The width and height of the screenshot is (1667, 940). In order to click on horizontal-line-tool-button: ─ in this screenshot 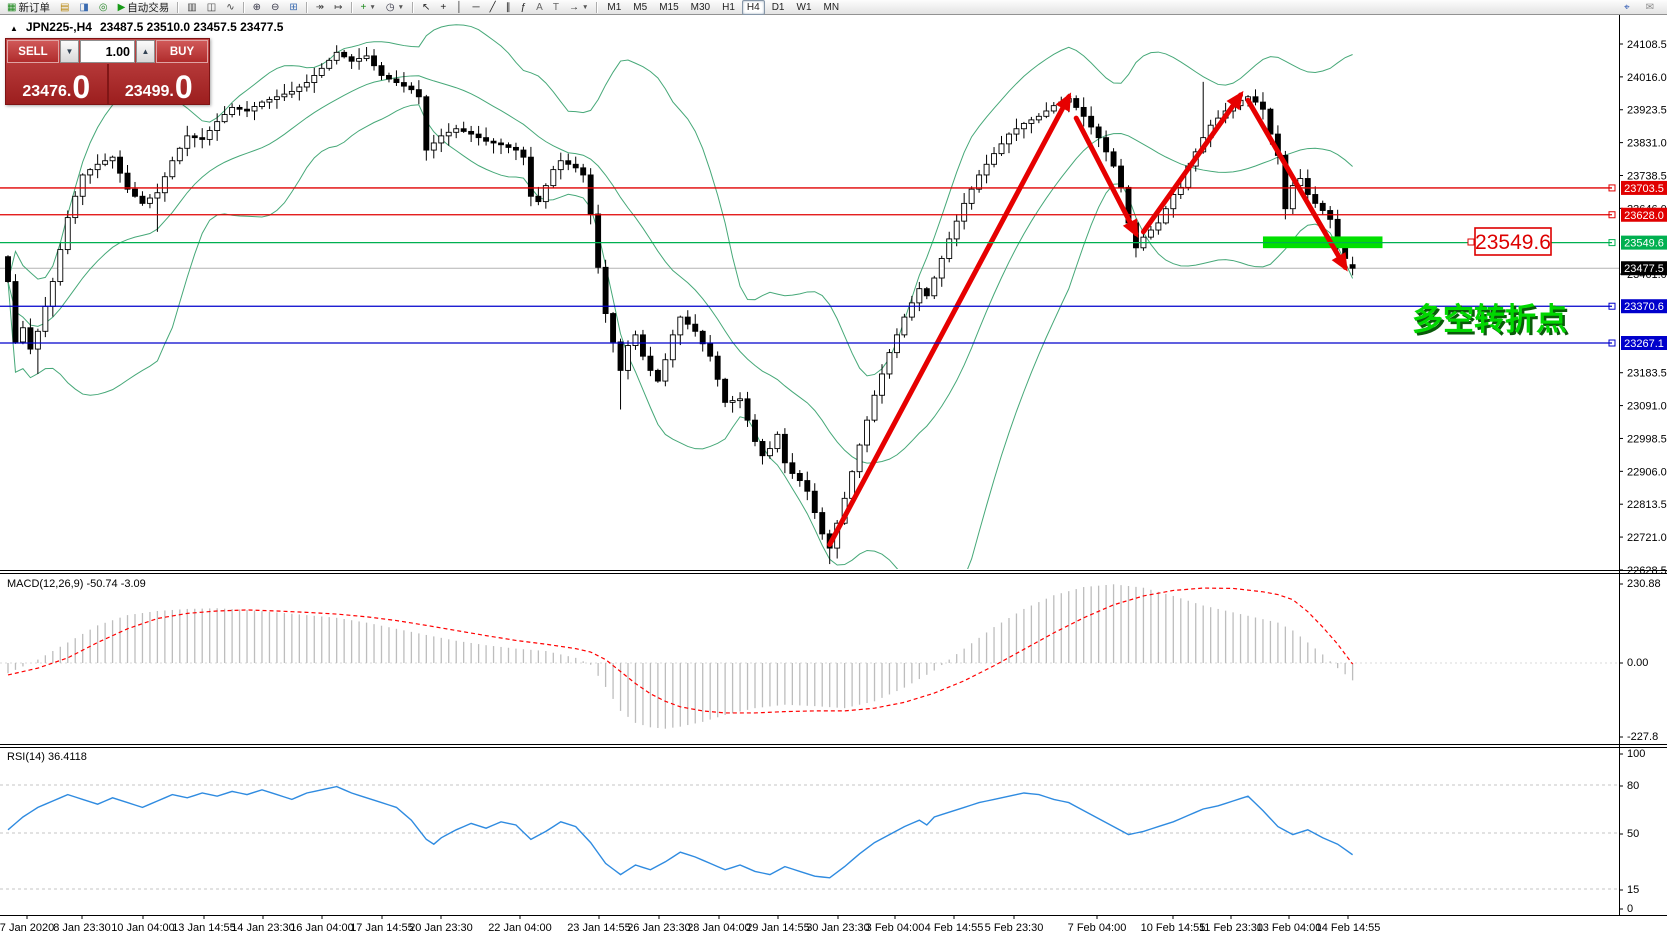, I will do `click(475, 7)`.